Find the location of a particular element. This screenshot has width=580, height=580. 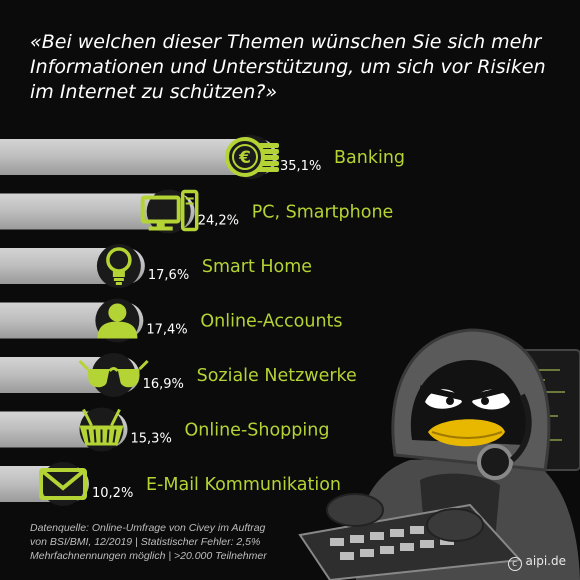

credit-text: aipi.de is located at coordinates (545, 561).